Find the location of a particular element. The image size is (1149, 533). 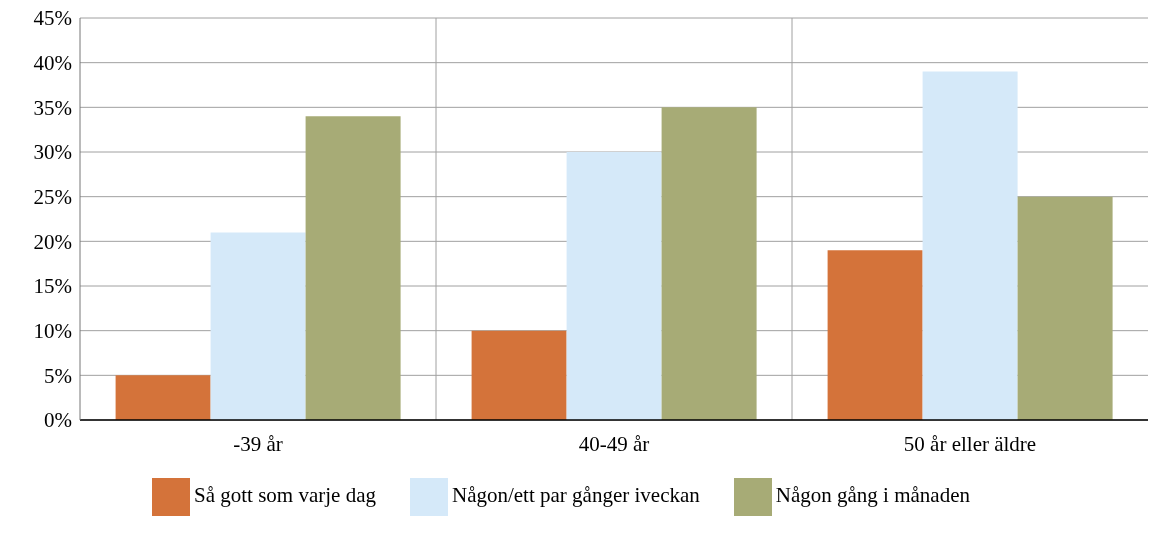

legend-label: Någon gång i månaden is located at coordinates (872, 494).